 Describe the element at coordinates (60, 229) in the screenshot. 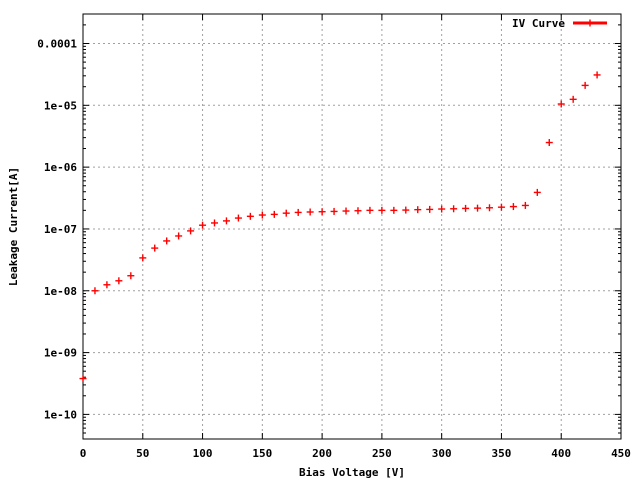

I see `y-tick-label: 1e-07` at that location.